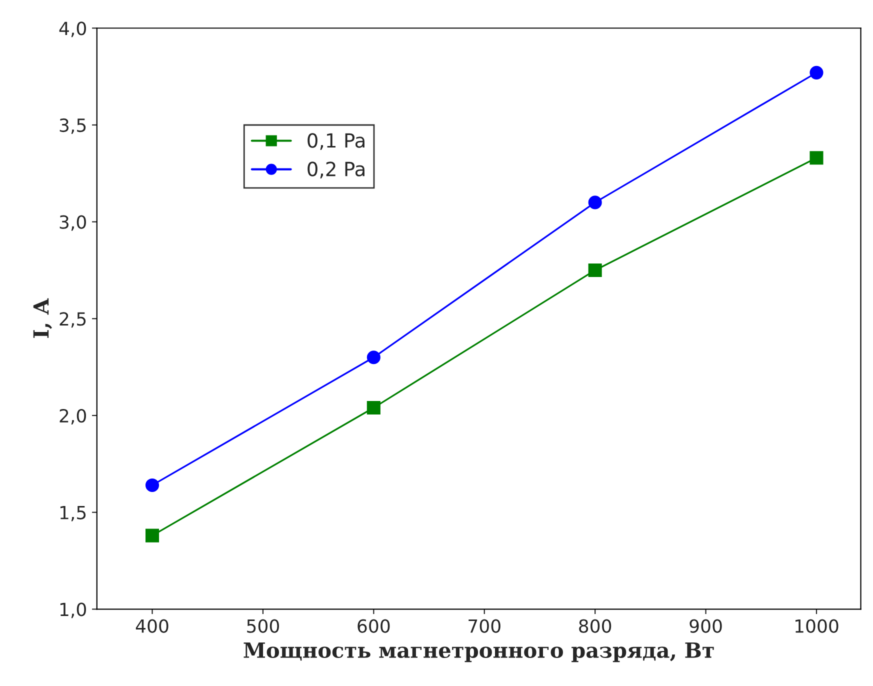 This screenshot has height=686, width=873. What do you see at coordinates (73, 610) in the screenshot?
I see `y-tick-label: 1,0` at bounding box center [73, 610].